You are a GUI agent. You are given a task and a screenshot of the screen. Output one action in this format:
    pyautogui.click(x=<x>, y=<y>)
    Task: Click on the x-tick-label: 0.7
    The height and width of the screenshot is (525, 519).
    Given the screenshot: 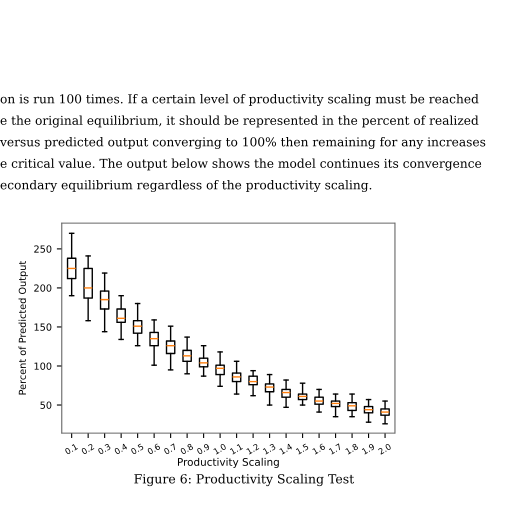 What is the action you would take?
    pyautogui.click(x=170, y=449)
    